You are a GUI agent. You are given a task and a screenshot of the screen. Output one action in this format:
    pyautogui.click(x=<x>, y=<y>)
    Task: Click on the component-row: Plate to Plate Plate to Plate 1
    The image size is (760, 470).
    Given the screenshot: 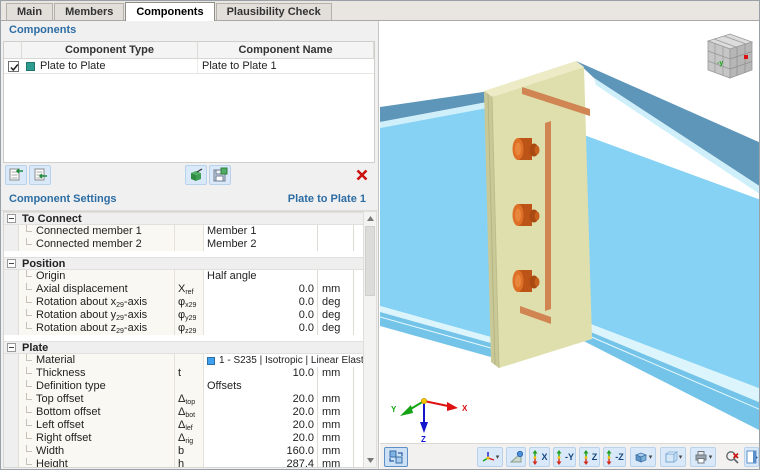 What is the action you would take?
    pyautogui.click(x=189, y=66)
    